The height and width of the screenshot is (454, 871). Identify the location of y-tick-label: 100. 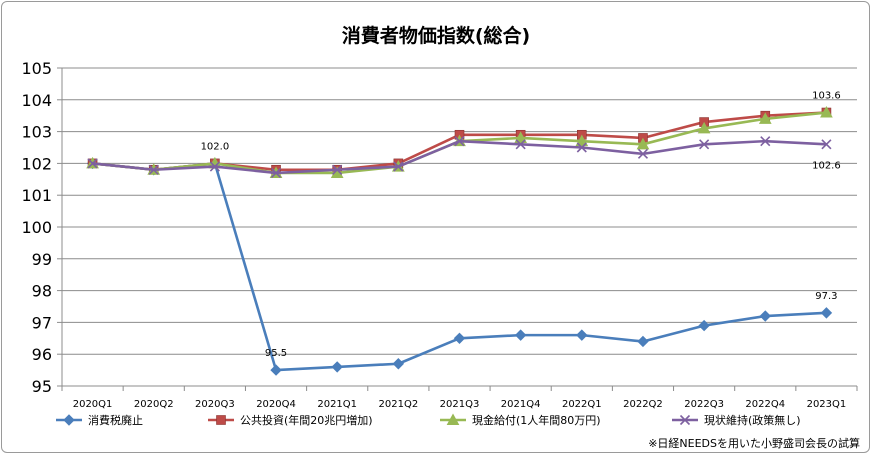
(36, 227).